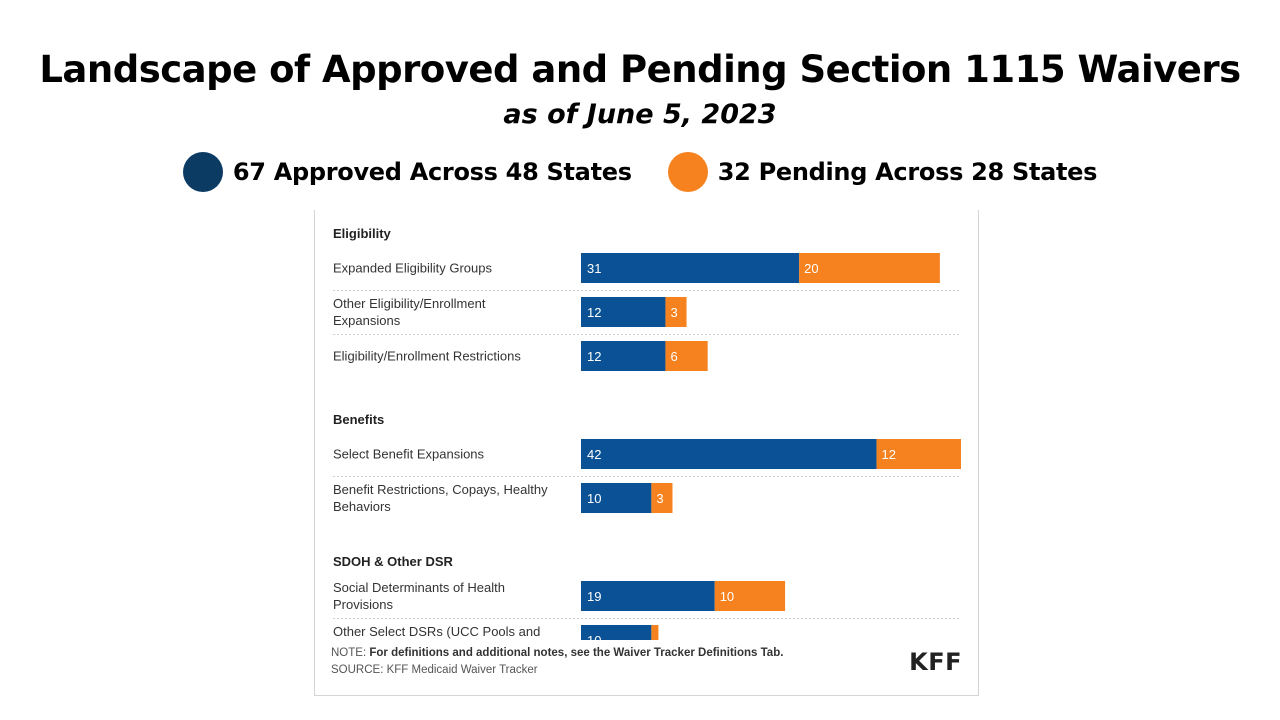 The width and height of the screenshot is (1280, 720). Describe the element at coordinates (367, 320) in the screenshot. I see `row-label-line: Expansions` at that location.